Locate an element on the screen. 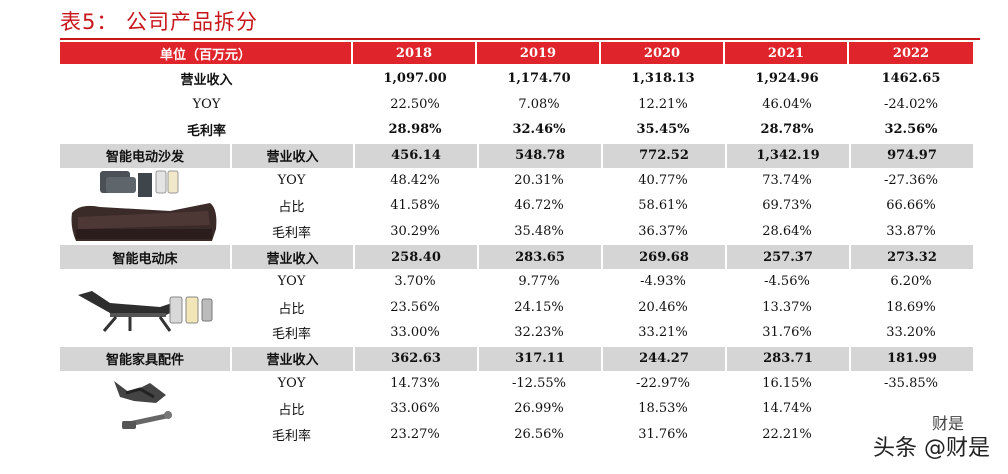 The width and height of the screenshot is (1008, 474). segment-revenue-value: 181.99 is located at coordinates (911, 358).